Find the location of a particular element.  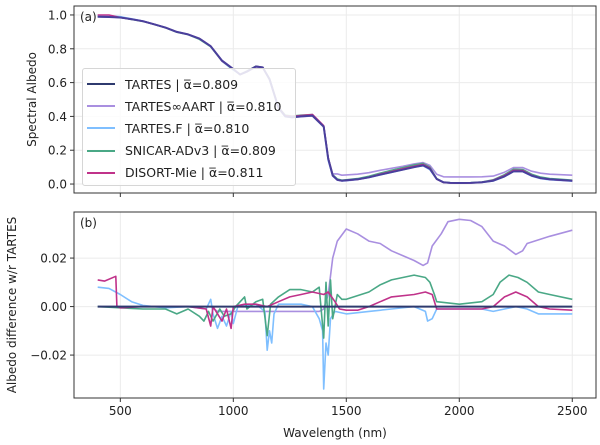

legend-label: TARTES.F | α̅=0.810 is located at coordinates (187, 128).